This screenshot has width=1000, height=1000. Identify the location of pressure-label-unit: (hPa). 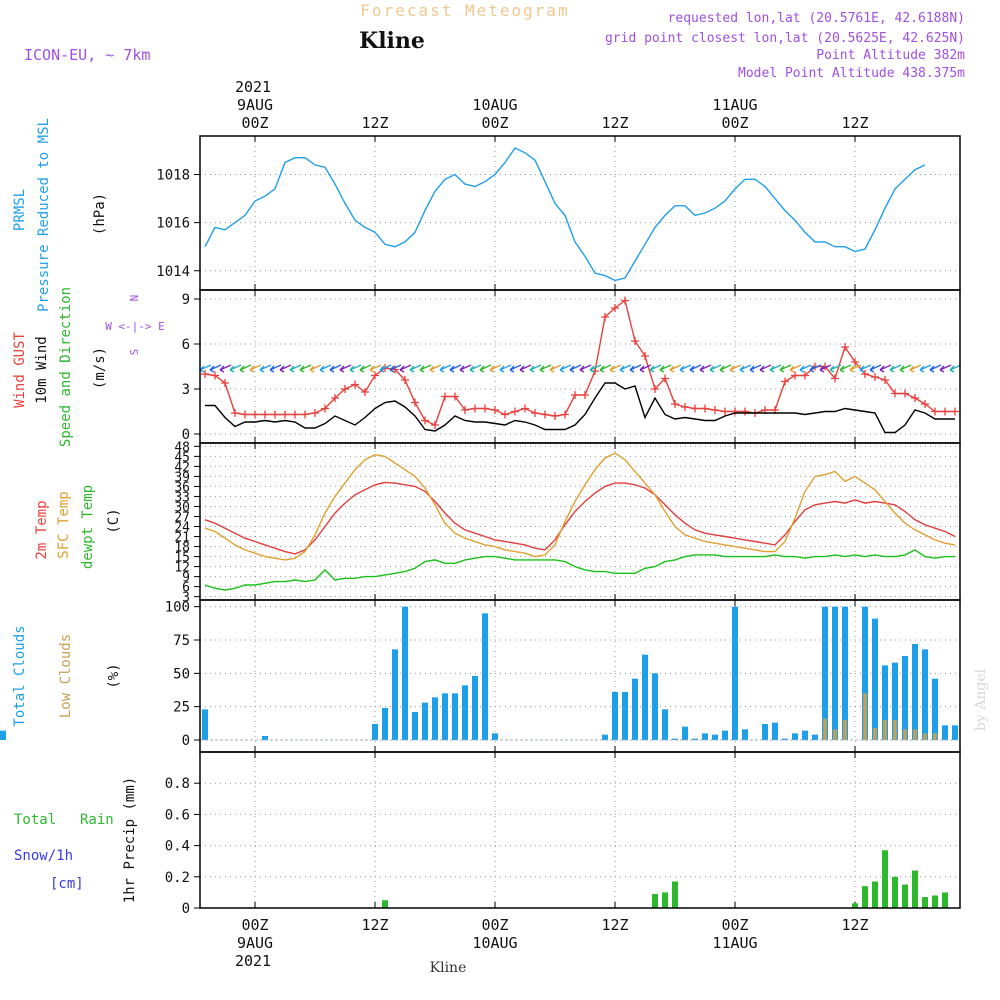
(100, 214).